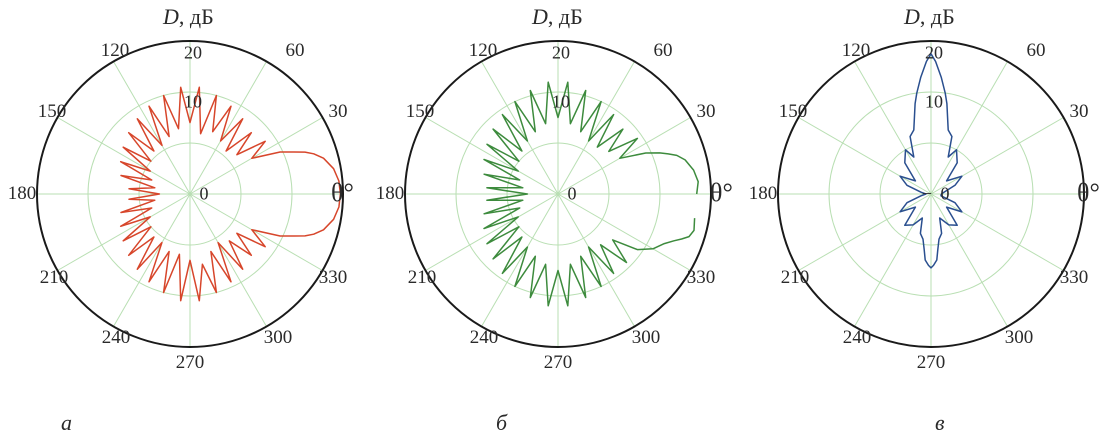 The height and width of the screenshot is (436, 1113). I want to click on panel-label: а, so click(66, 422).